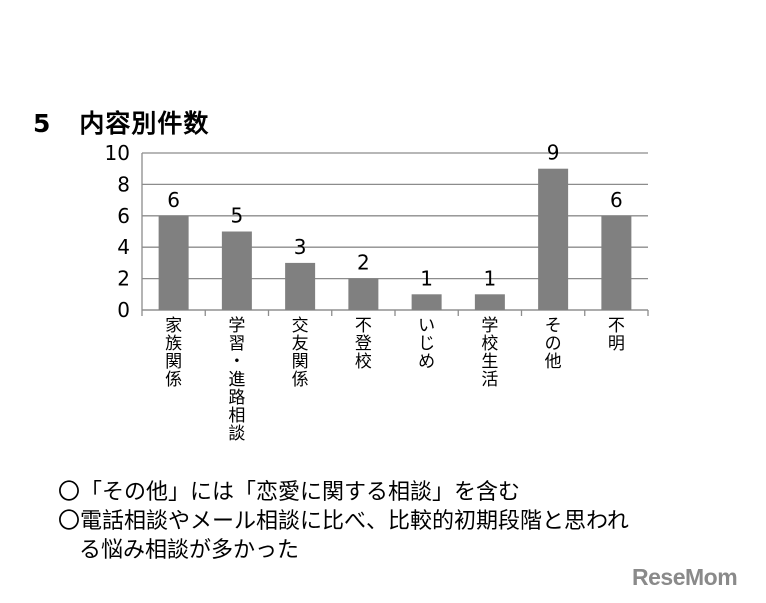  Describe the element at coordinates (42, 123) in the screenshot. I see `title-number: 5` at that location.